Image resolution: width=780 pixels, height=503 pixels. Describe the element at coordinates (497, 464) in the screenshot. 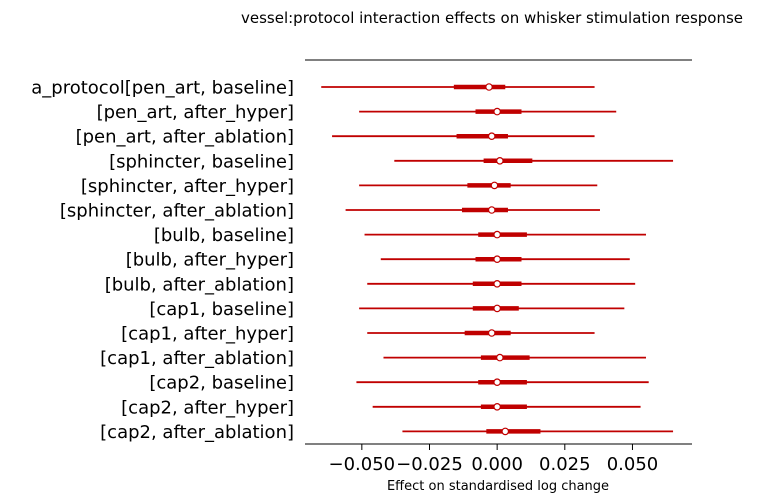

I see `x-tick-label-2: 0.000` at that location.